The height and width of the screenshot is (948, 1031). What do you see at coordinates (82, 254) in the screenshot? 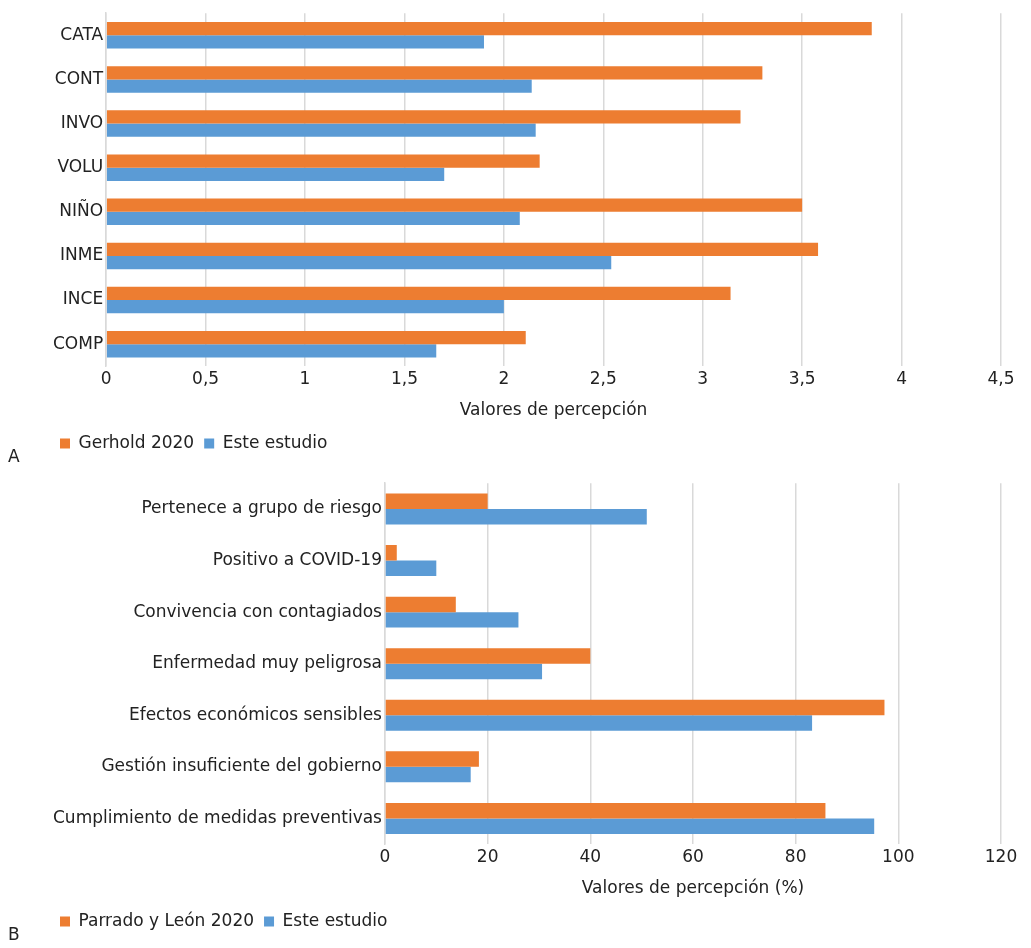
I see `y-tick-label: INME` at bounding box center [82, 254].